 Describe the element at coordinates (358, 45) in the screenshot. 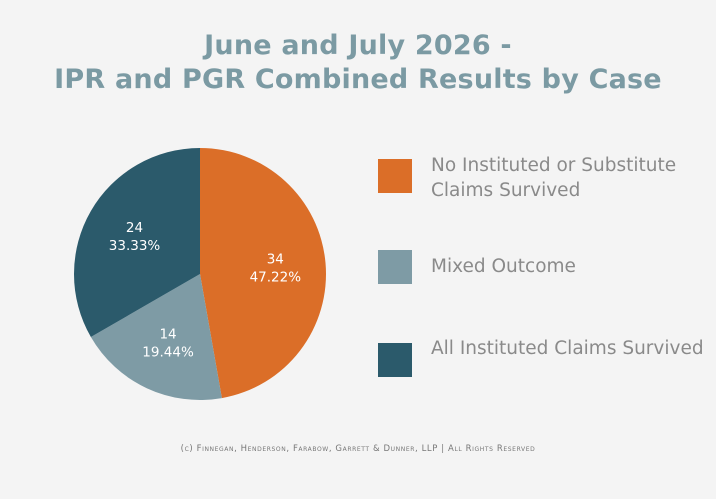

I see `chart-title-line-1: June and July 2026 -` at that location.